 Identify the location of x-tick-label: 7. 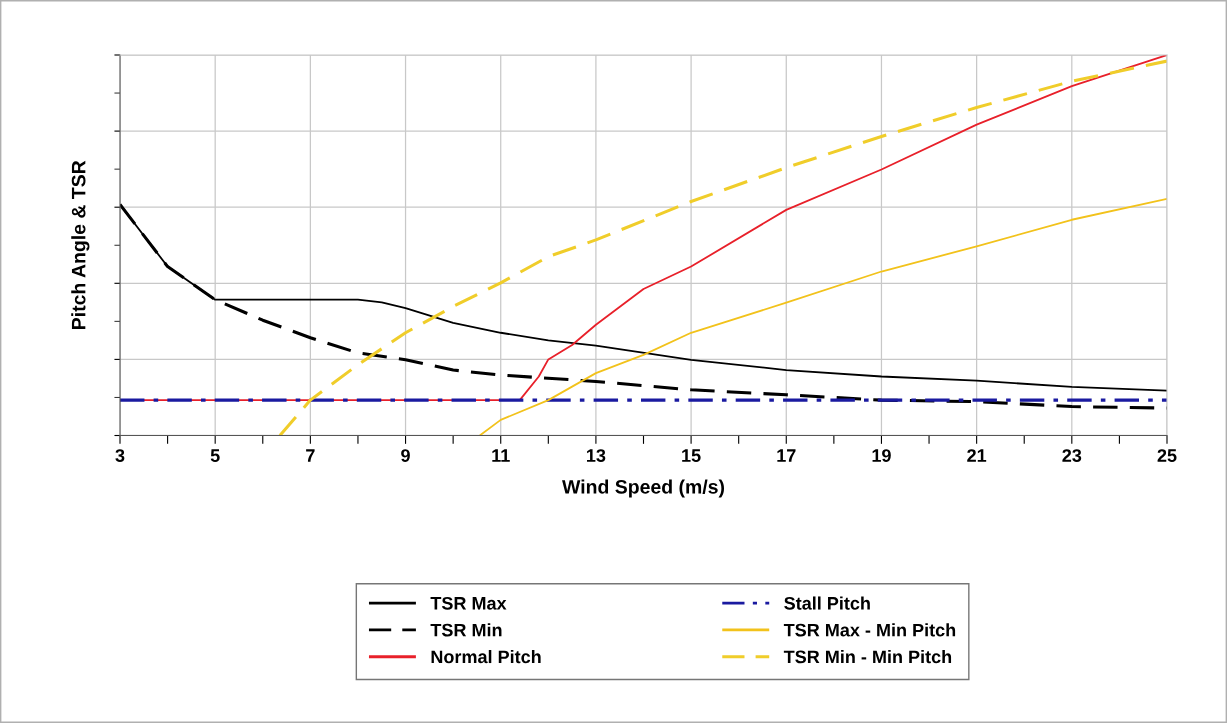
(310, 455).